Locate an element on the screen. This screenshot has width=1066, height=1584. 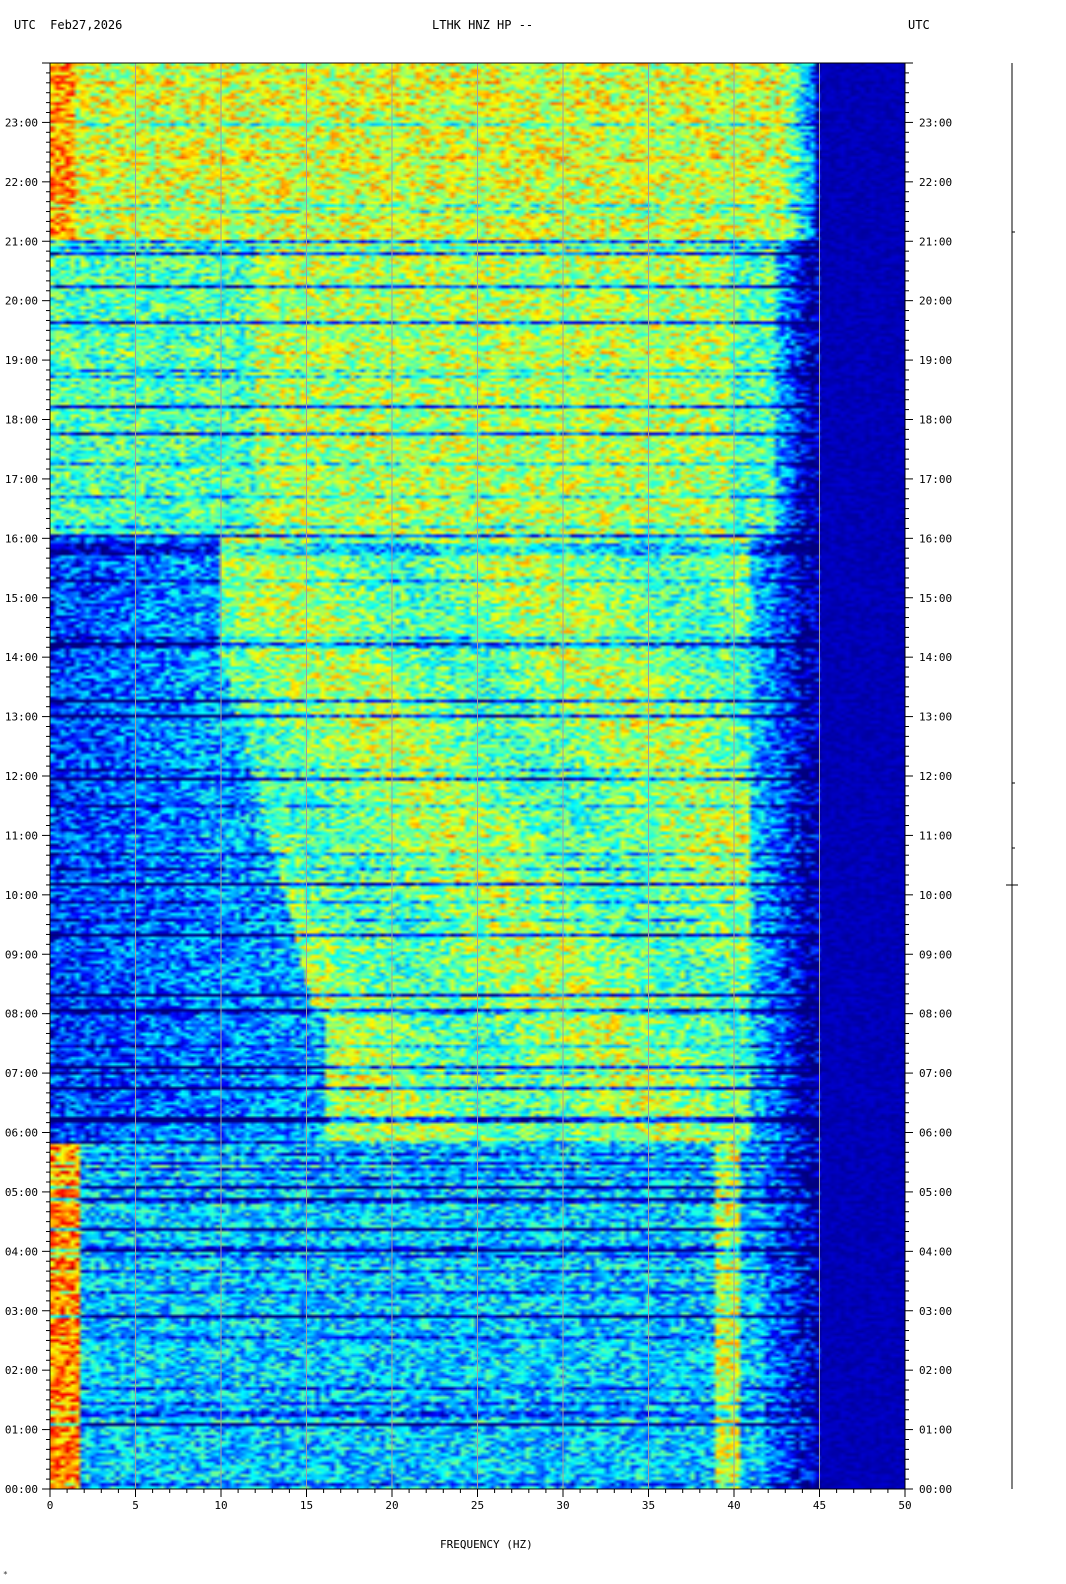
y-tick-label-left-11: 11:00 is located at coordinates (21, 835).